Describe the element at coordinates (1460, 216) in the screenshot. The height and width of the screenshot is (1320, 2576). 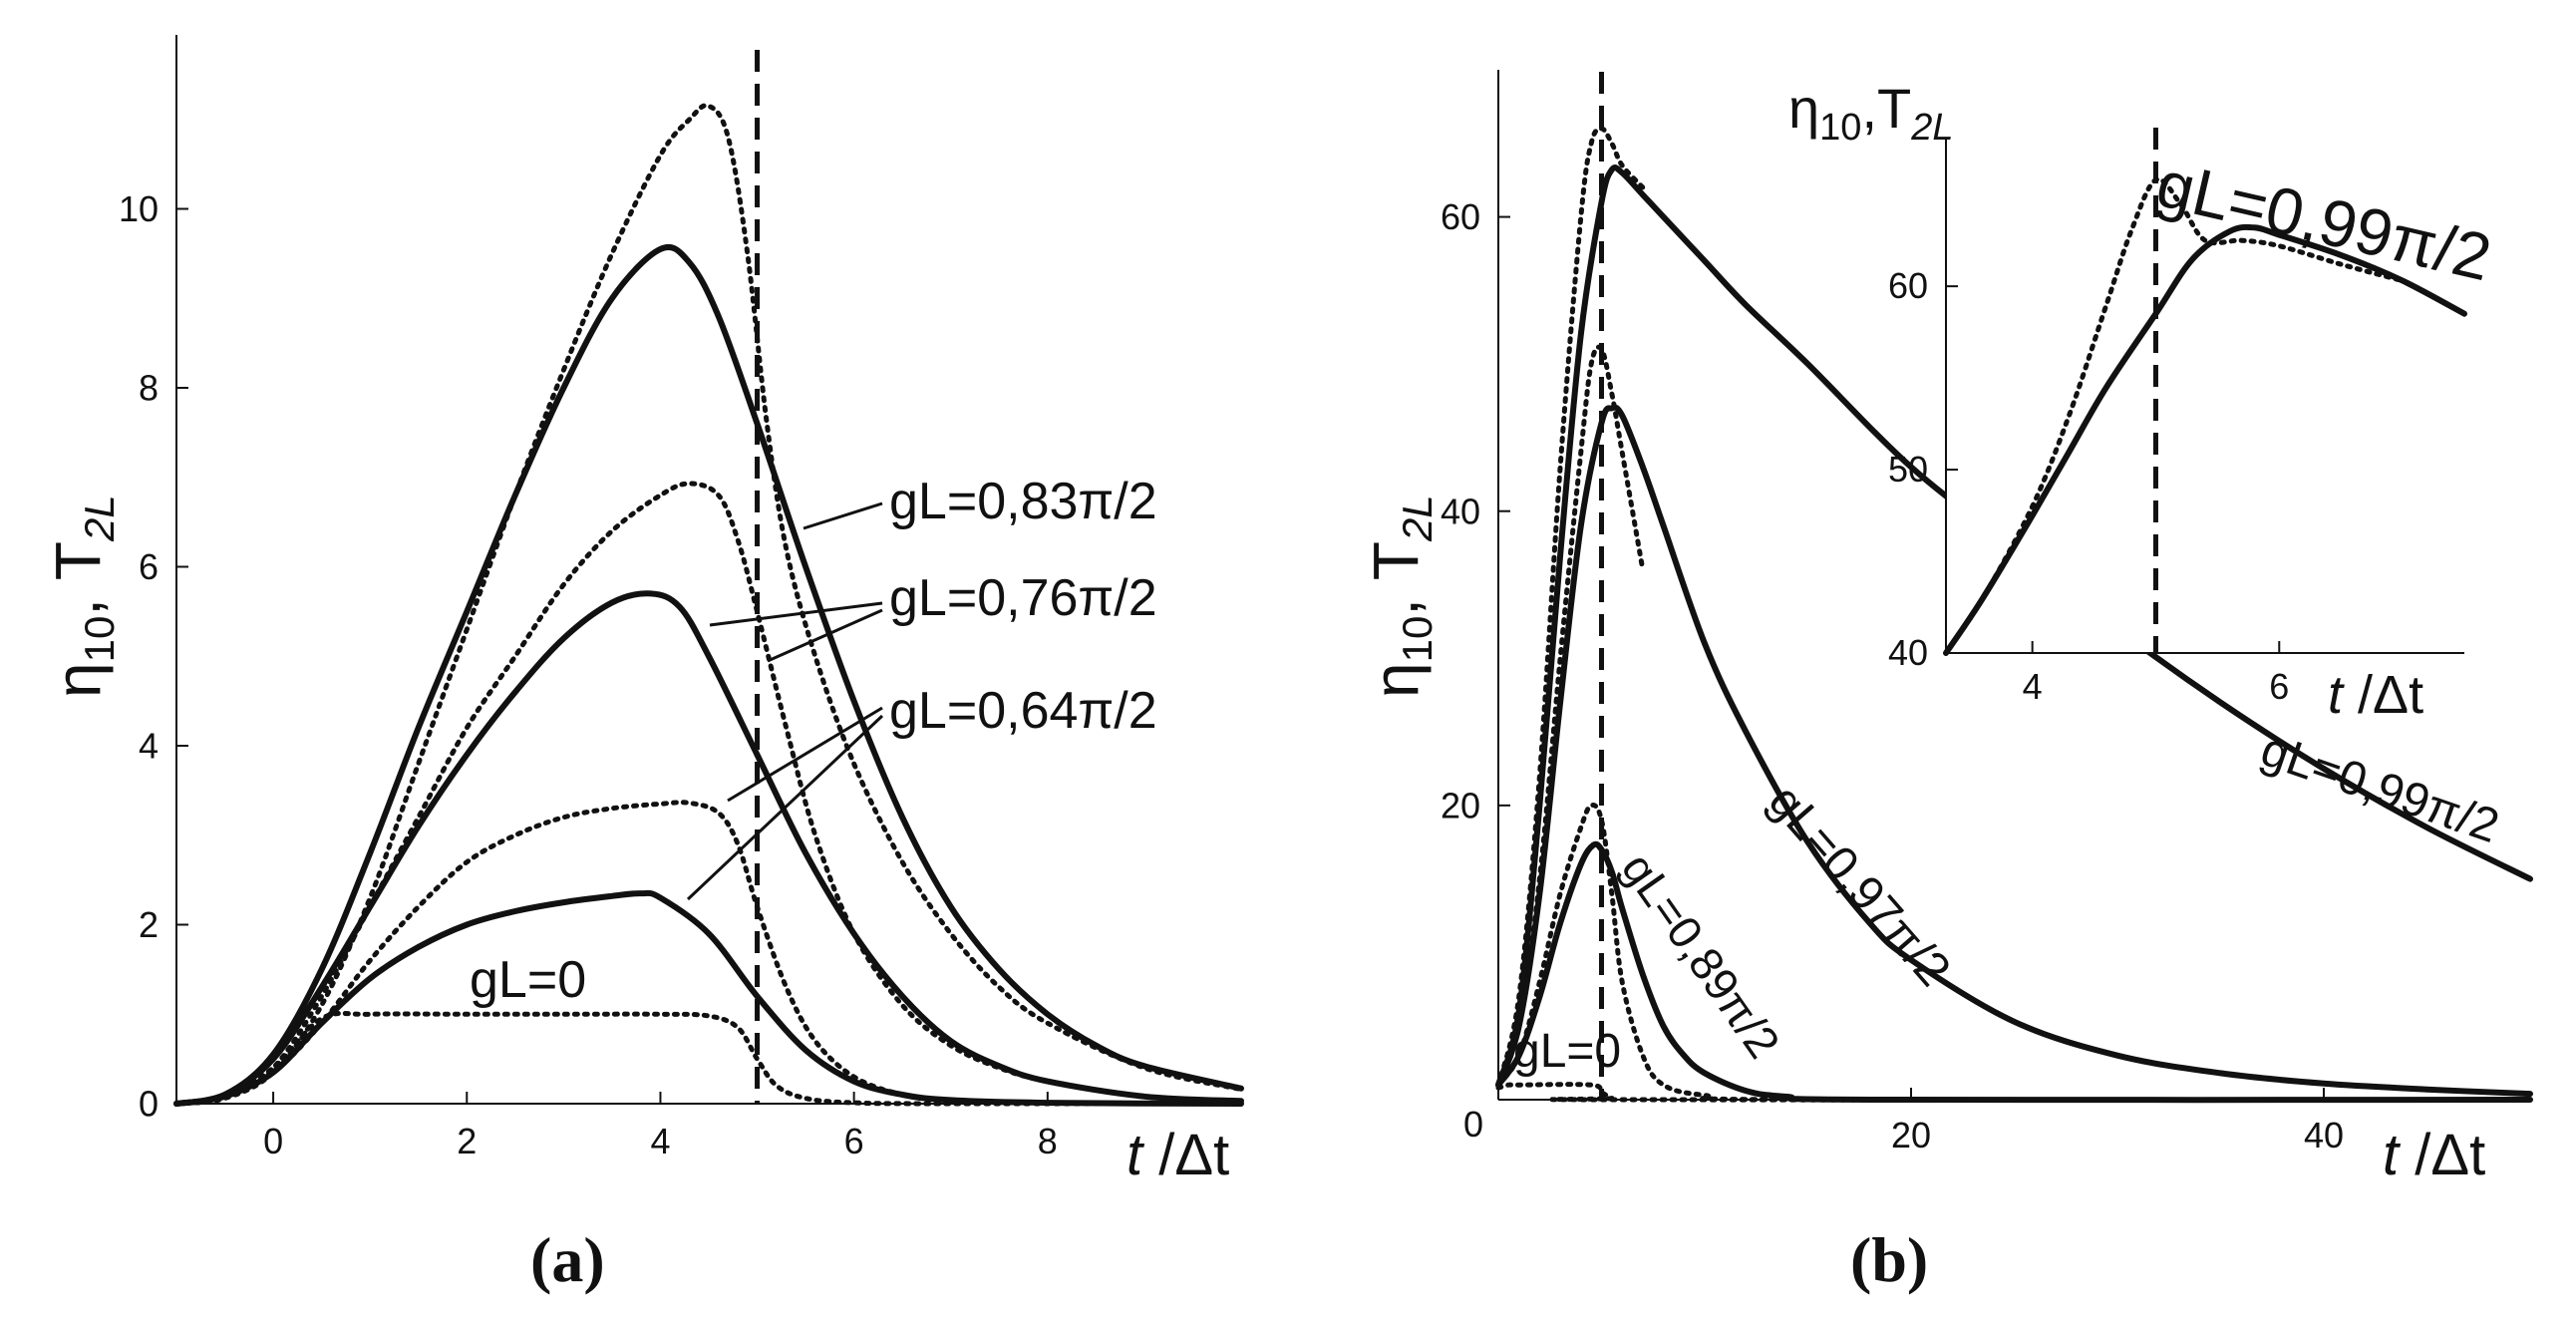
I see `panel-b-y-tick-label: 60` at that location.